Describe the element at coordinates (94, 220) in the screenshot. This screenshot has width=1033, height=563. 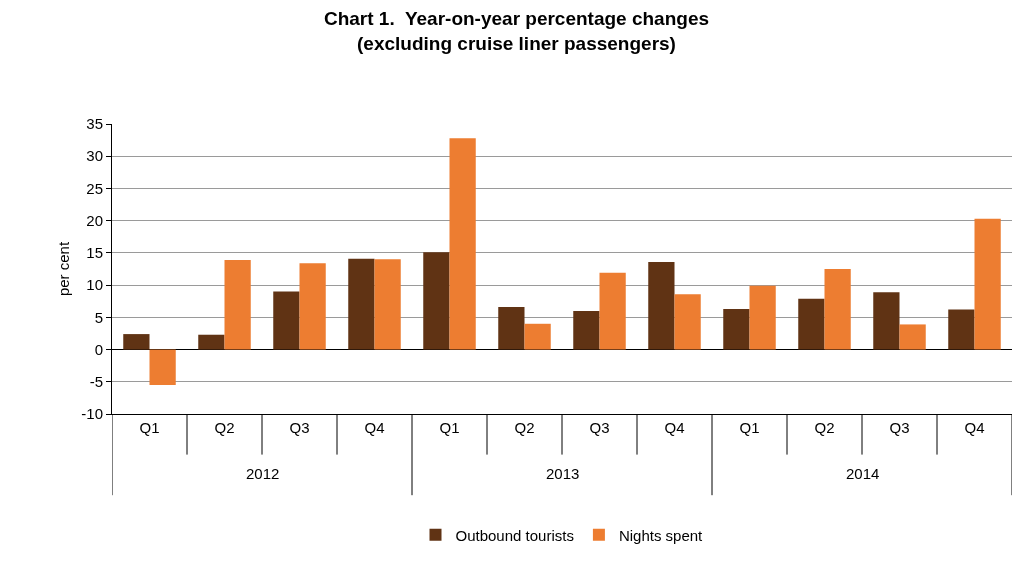
I see `y-tick-label: 20` at that location.